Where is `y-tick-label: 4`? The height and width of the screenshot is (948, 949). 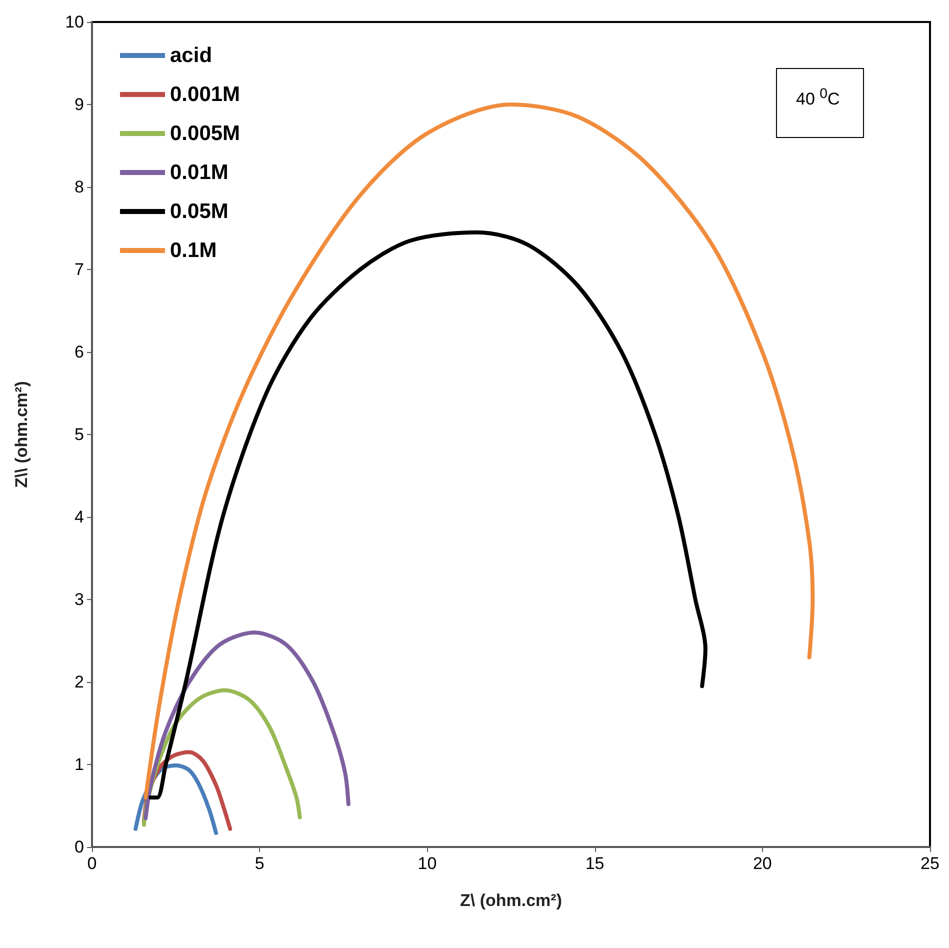
y-tick-label: 4 is located at coordinates (79, 517).